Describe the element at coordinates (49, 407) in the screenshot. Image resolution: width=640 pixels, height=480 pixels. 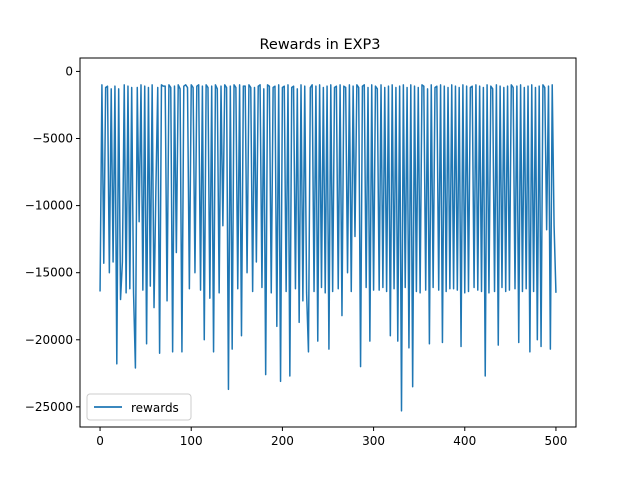
I see `y-tick-label: −25000` at that location.